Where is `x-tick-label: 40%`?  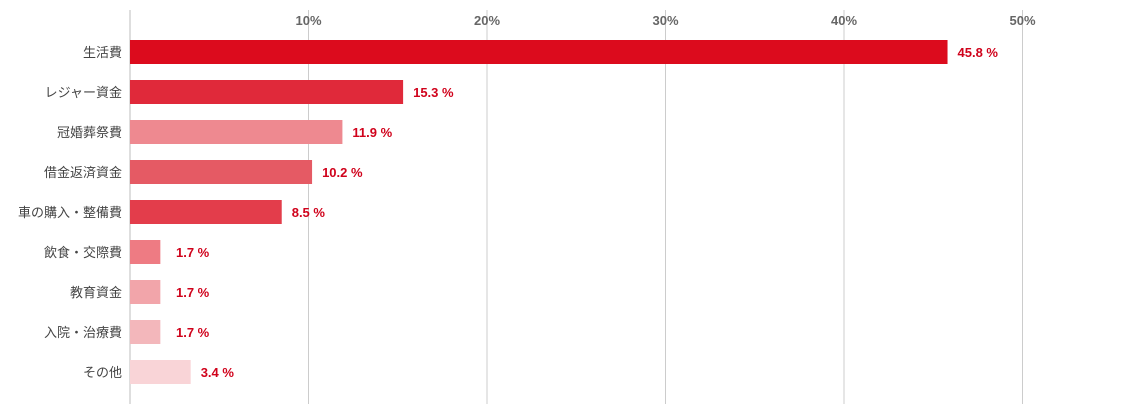
x-tick-label: 40% is located at coordinates (844, 20).